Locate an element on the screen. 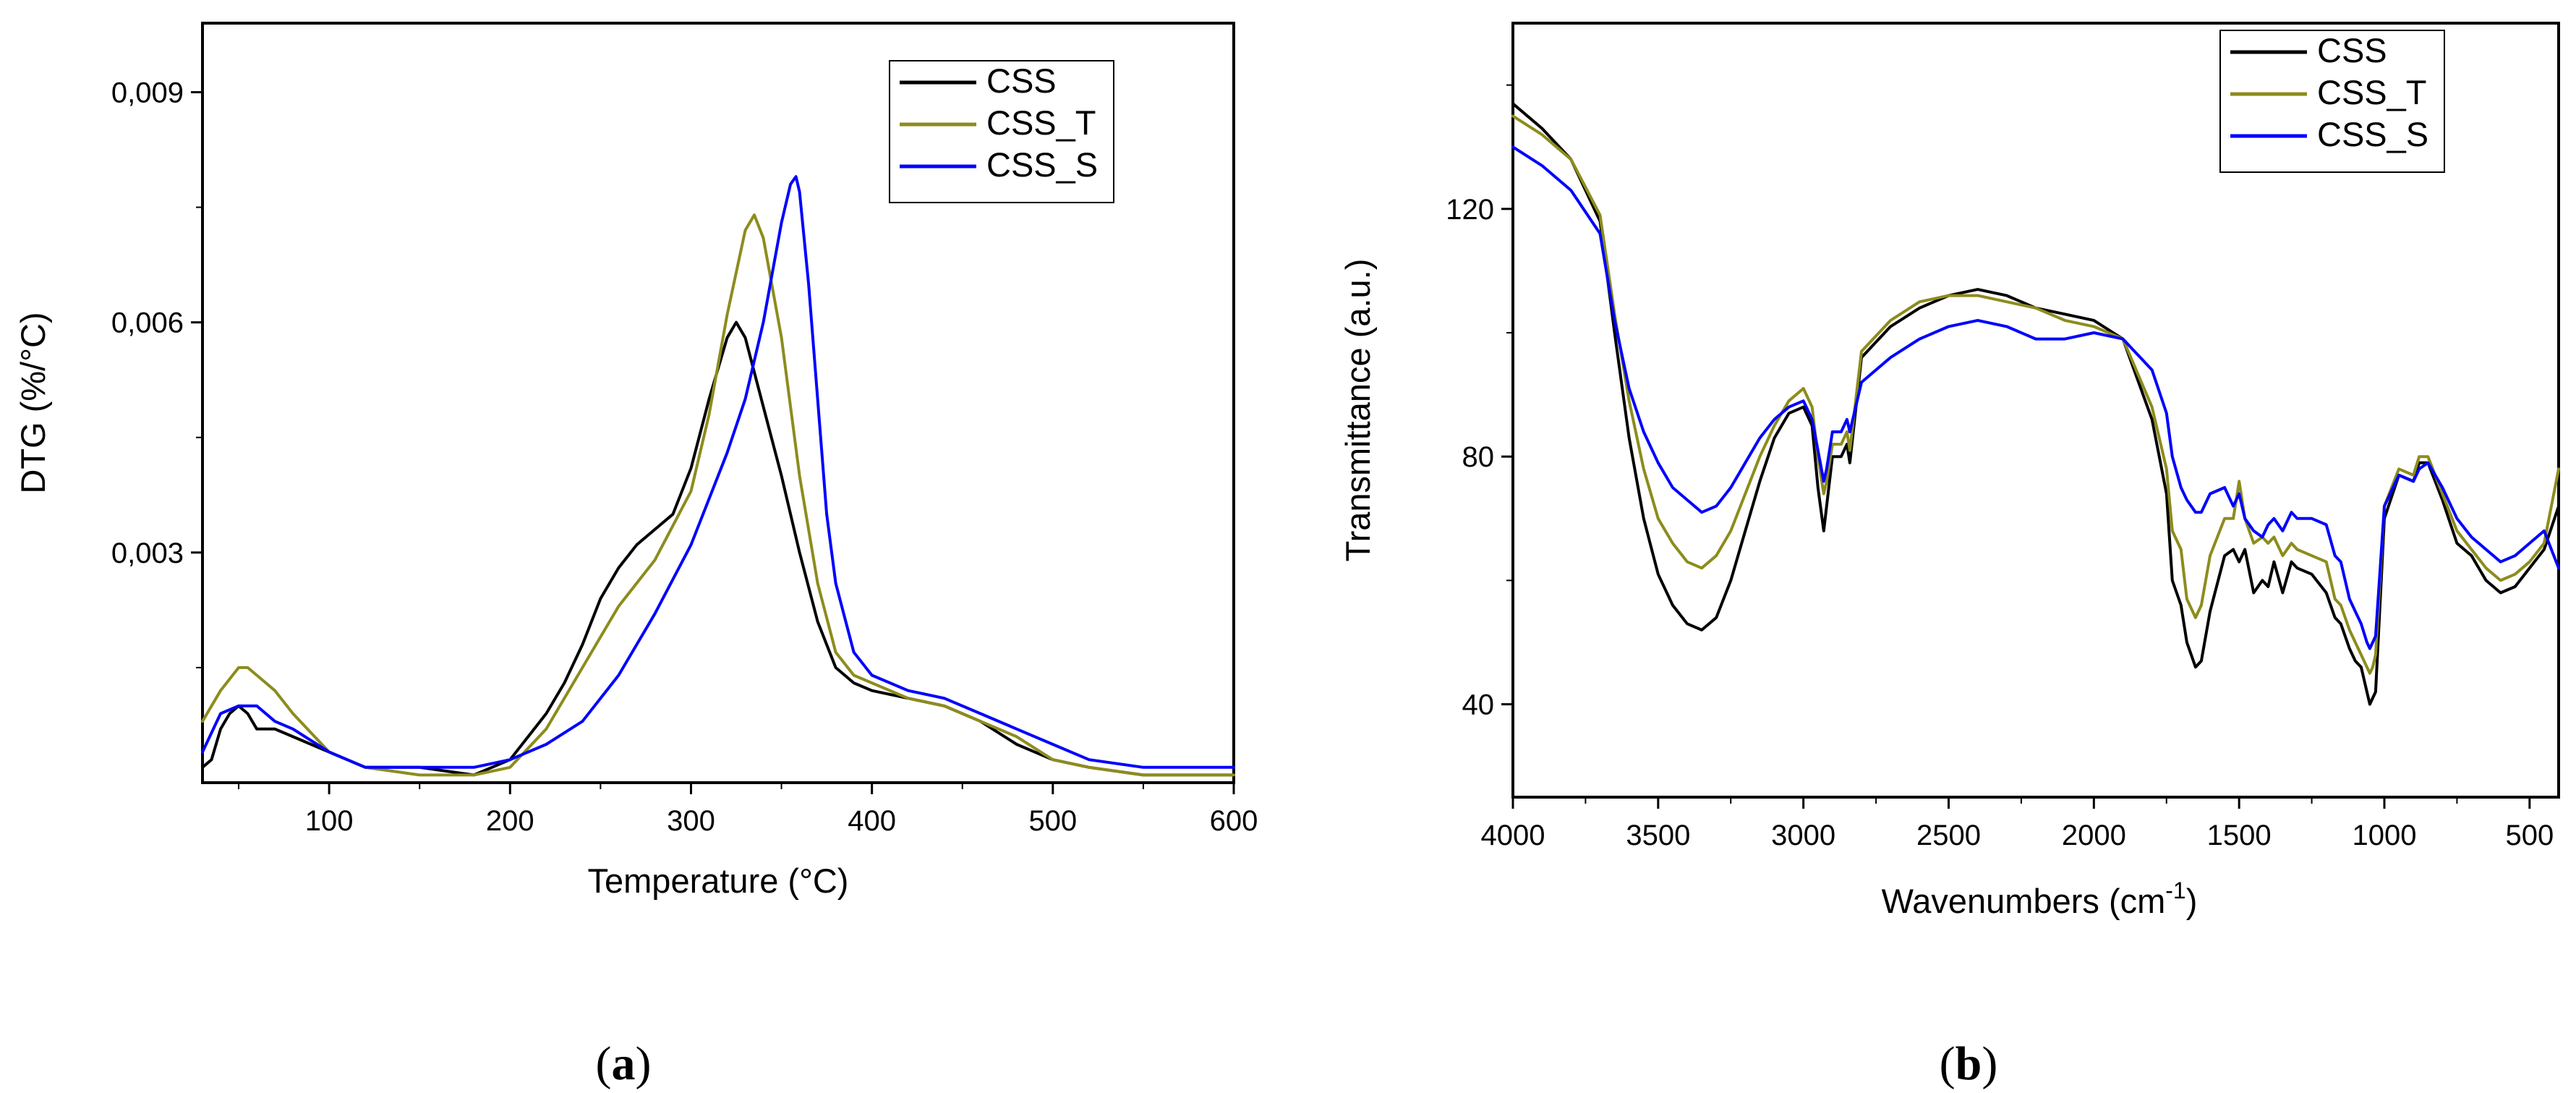  panel-label-b-letter: b is located at coordinates (1969, 1063).